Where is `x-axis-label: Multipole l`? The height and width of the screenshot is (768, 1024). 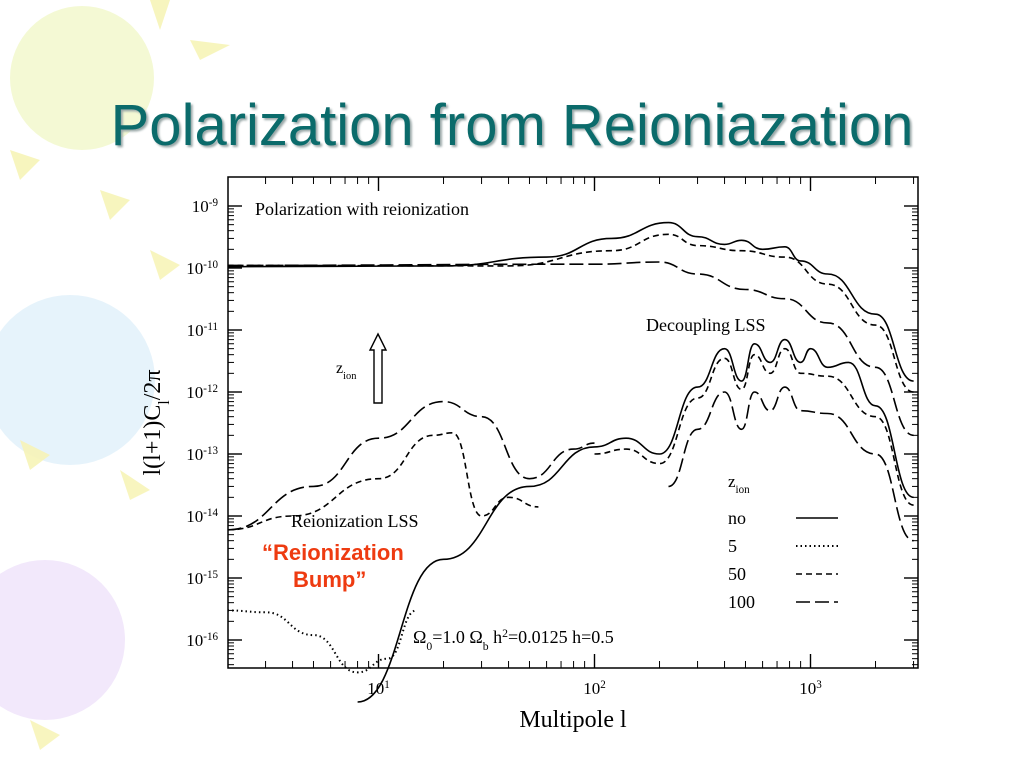
x-axis-label: Multipole l is located at coordinates (573, 720).